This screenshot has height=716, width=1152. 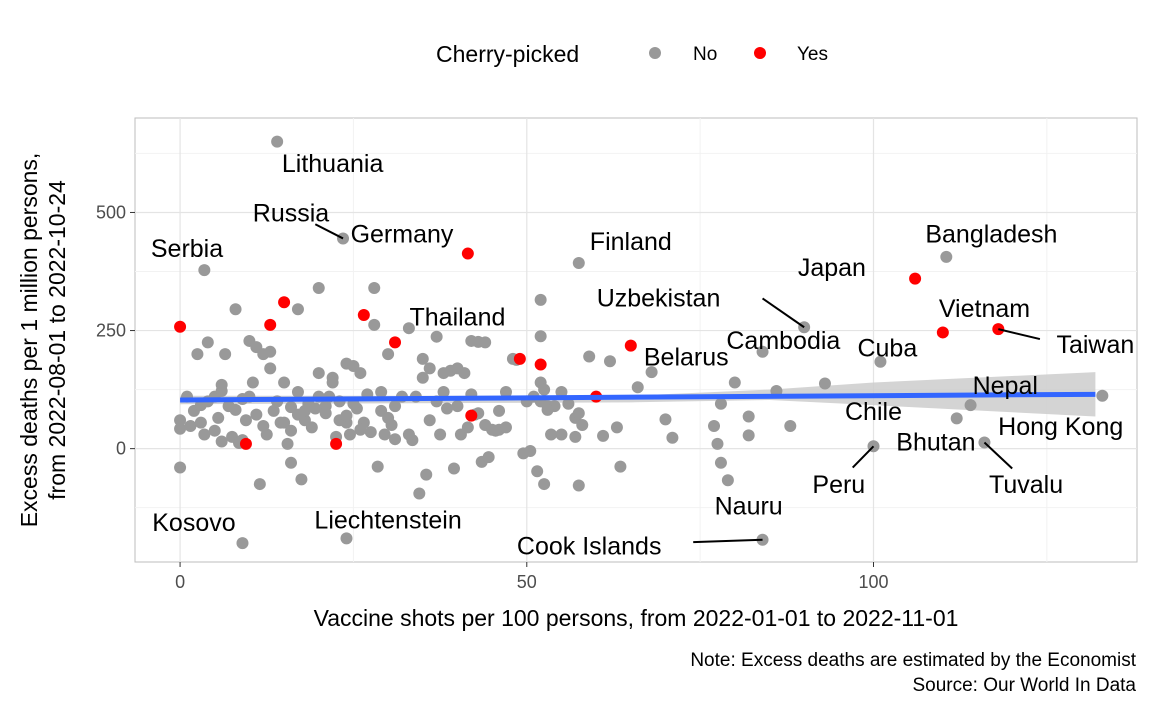 I want to click on confidence-band-area, so click(x=638, y=394).